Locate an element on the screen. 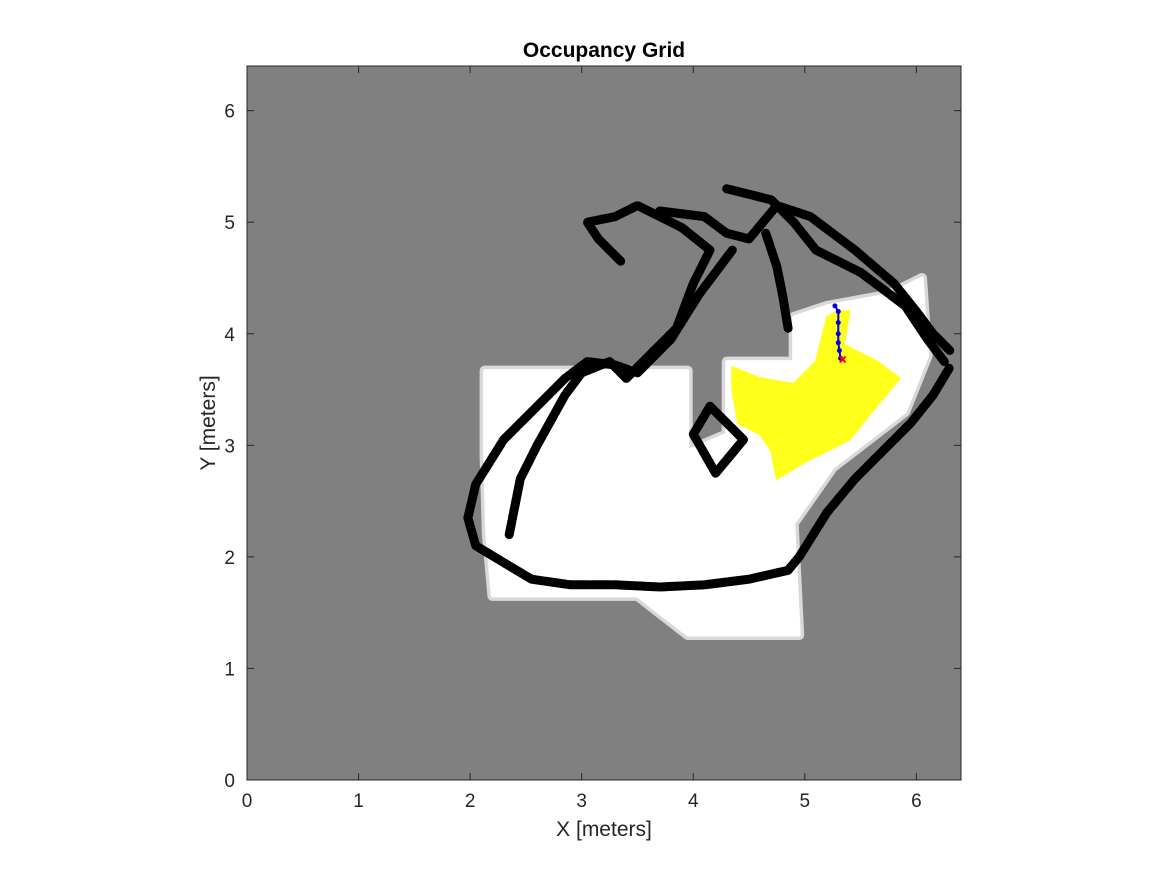 The height and width of the screenshot is (875, 1167). y-axis-label: Y [meters] is located at coordinates (208, 422).